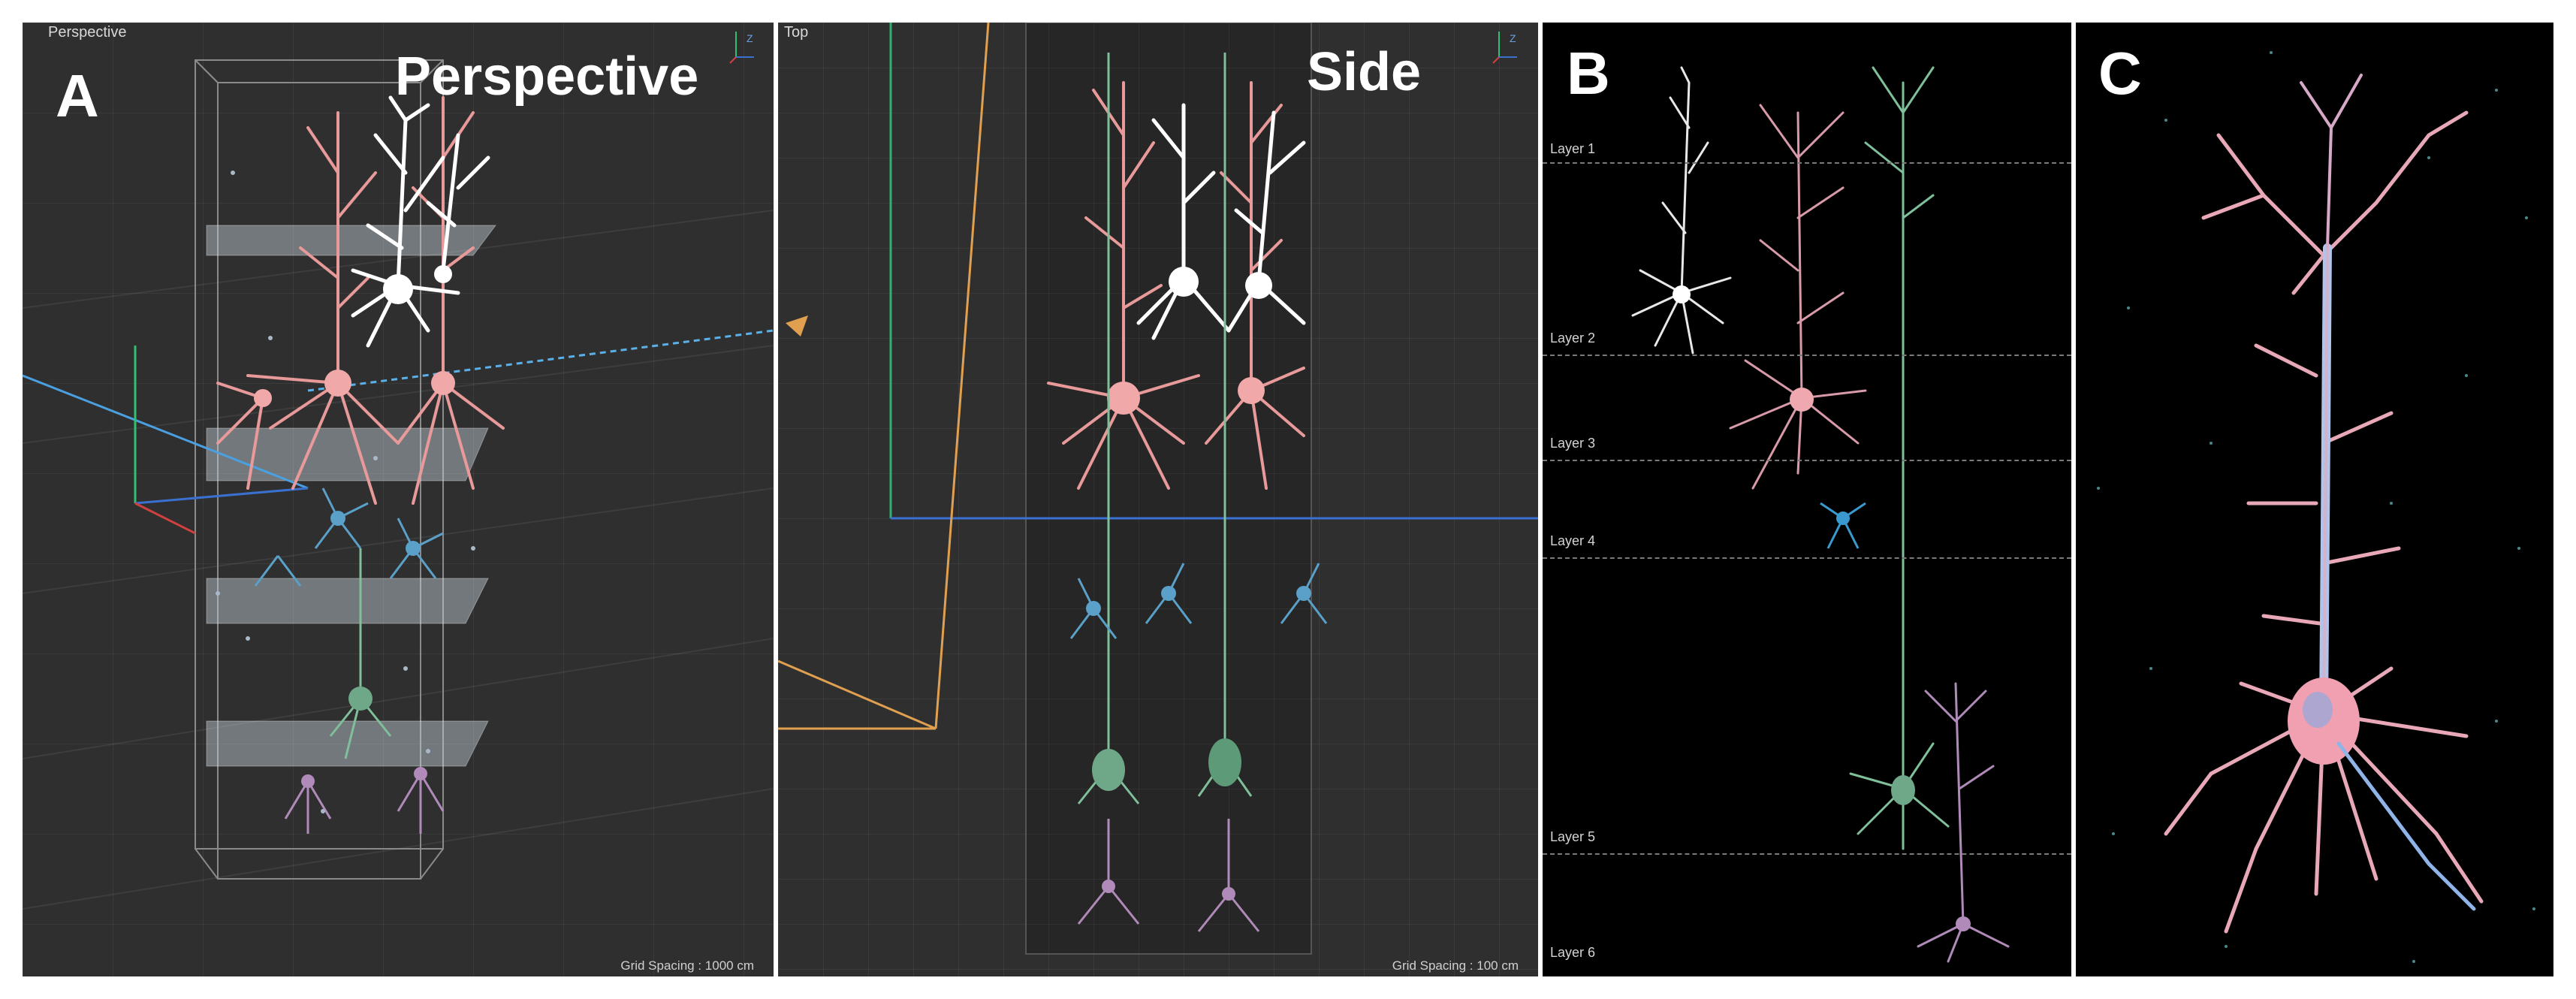  What do you see at coordinates (2120, 73) in the screenshot?
I see `panel-letter-c: C` at bounding box center [2120, 73].